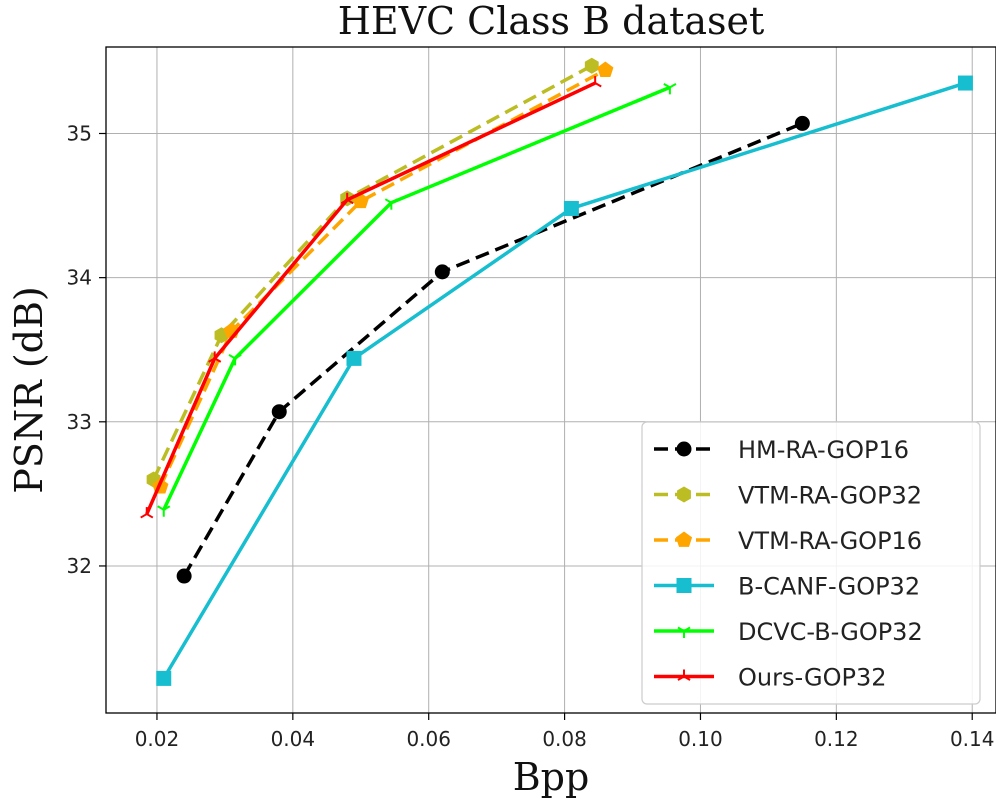 This screenshot has height=802, width=996. I want to click on legend-entry: Ours-GOP32, so click(770, 678).